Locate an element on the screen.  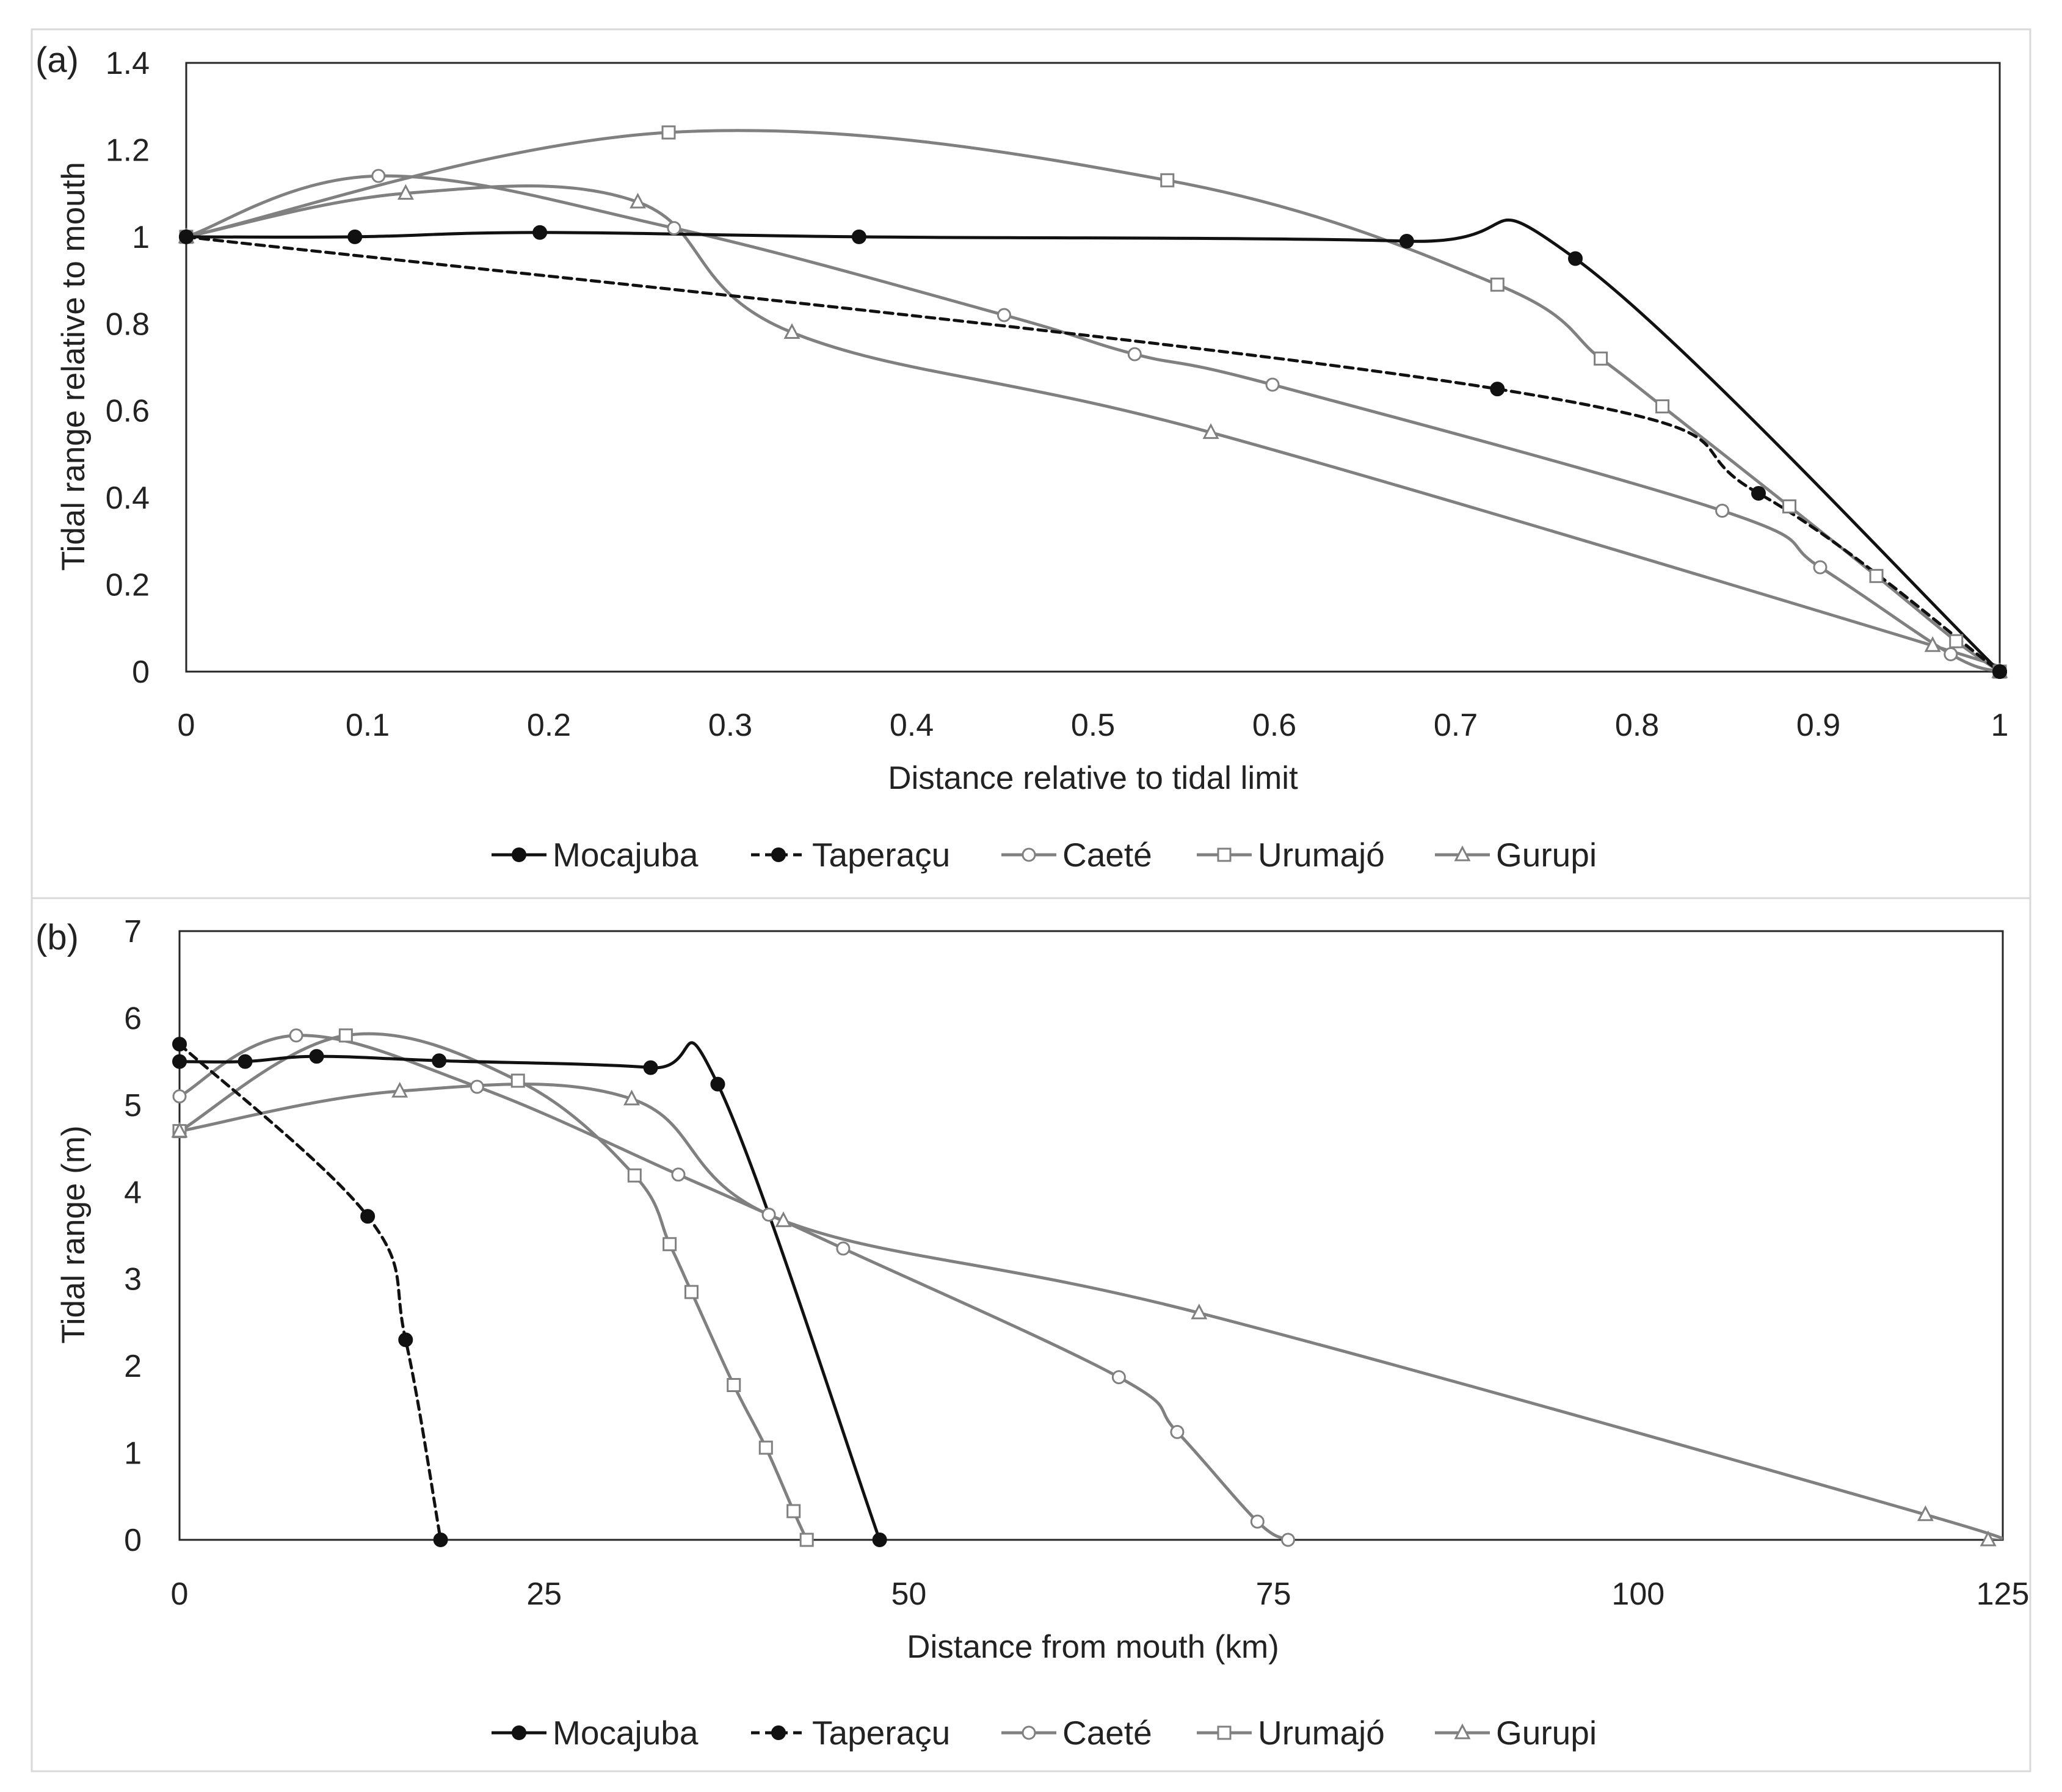
x-tick-label: 0.8 is located at coordinates (1637, 725).